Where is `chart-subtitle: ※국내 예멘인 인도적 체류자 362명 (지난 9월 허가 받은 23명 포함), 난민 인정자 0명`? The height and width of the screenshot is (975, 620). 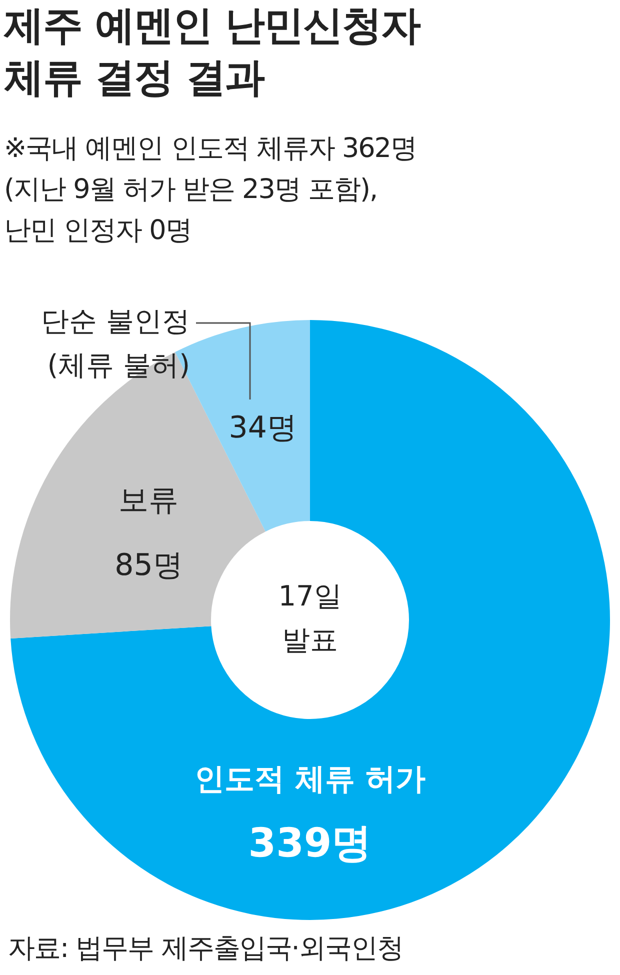
chart-subtitle: ※국내 예멘인 인도적 체류자 362명 (지난 9월 허가 받은 23명 포함), 난민 인정자 0명 is located at coordinates (210, 190).